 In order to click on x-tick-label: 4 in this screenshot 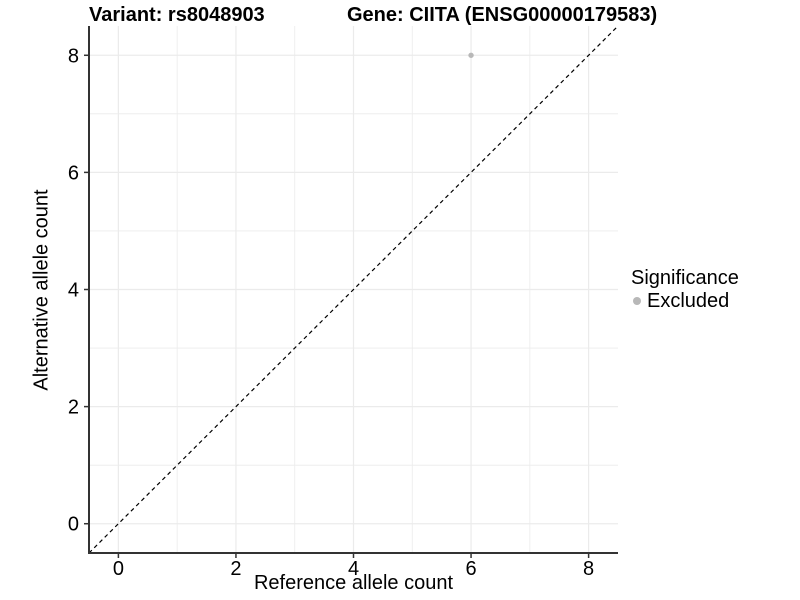, I will do `click(353, 569)`.